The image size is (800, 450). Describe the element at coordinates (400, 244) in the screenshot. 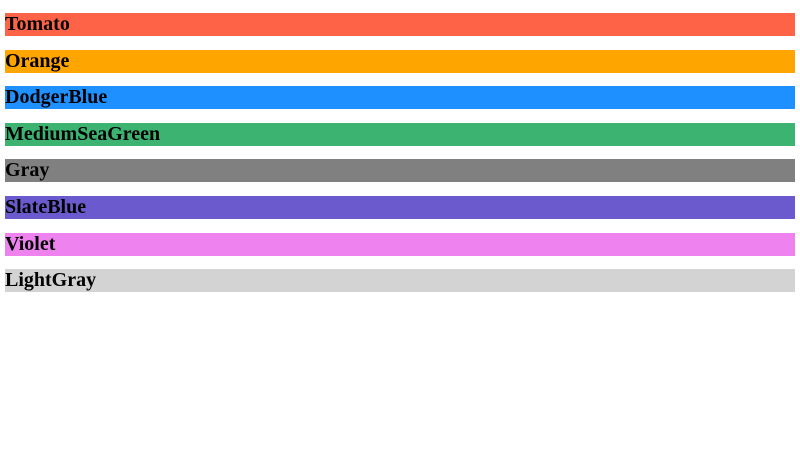

I see `heading-violet: Violet` at that location.